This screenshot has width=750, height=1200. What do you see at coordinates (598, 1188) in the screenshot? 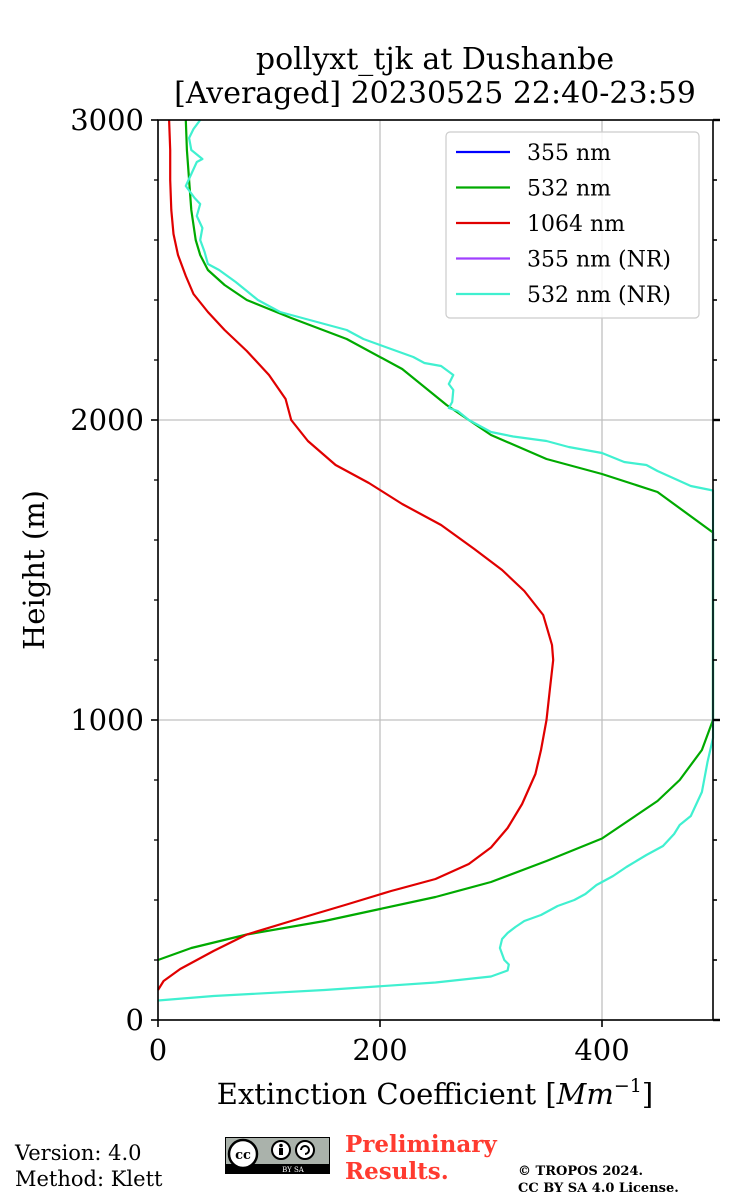
I see `copyright-line2: CC BY SA 4.0 License.` at bounding box center [598, 1188].